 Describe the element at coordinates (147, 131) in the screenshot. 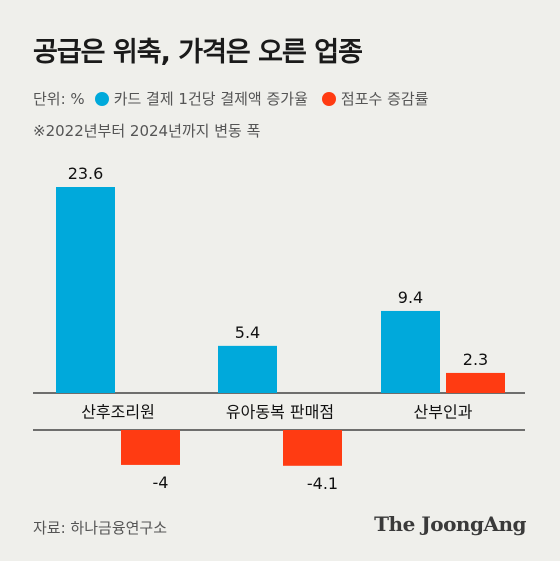

I see `period-note: ※2022년부터 2024년까지 변동 폭` at that location.